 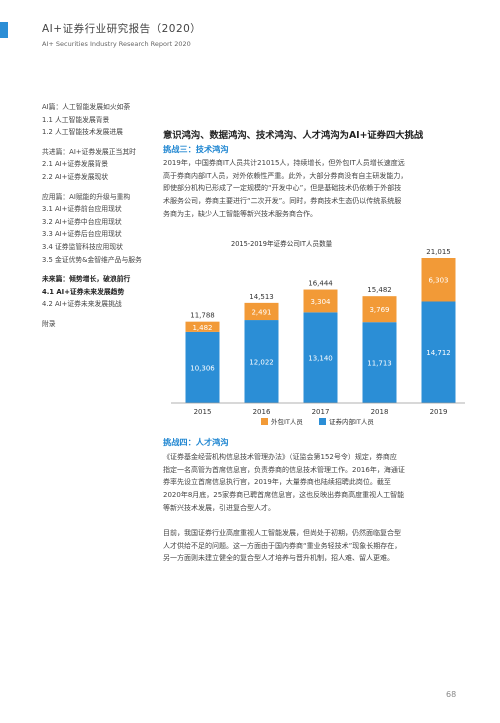 What do you see at coordinates (277, 482) in the screenshot?
I see `text-line: 券率先设立首席信息执行官，2019年，大量券商也陆续招聘此岗位。截至` at bounding box center [277, 482].